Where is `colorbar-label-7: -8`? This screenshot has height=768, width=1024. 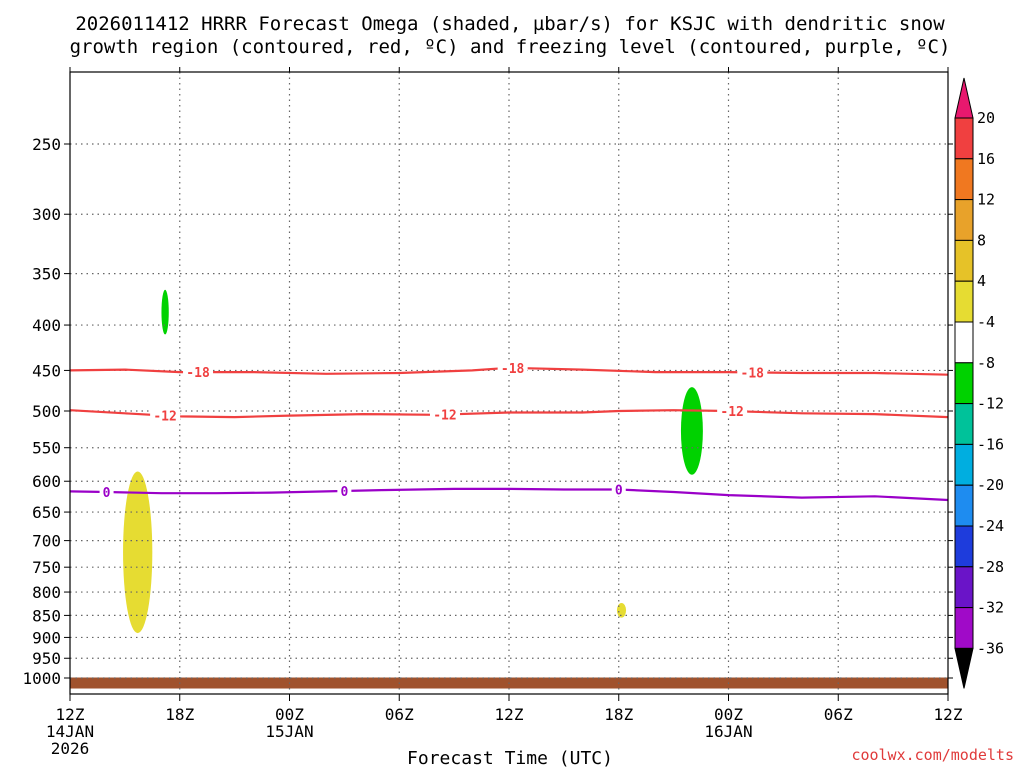
colorbar-label-7: -8 is located at coordinates (986, 363).